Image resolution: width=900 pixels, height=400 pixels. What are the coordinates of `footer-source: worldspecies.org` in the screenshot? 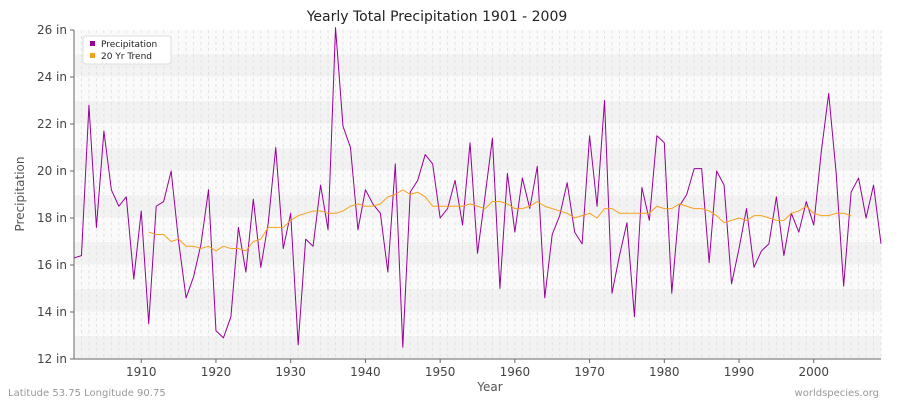 It's located at (837, 393).